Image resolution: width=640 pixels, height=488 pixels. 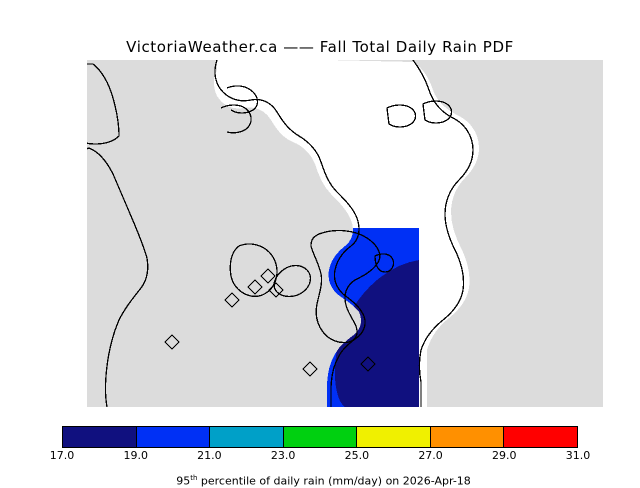 I want to click on colorbar-tick-27.0: 27.0, so click(x=430, y=455).